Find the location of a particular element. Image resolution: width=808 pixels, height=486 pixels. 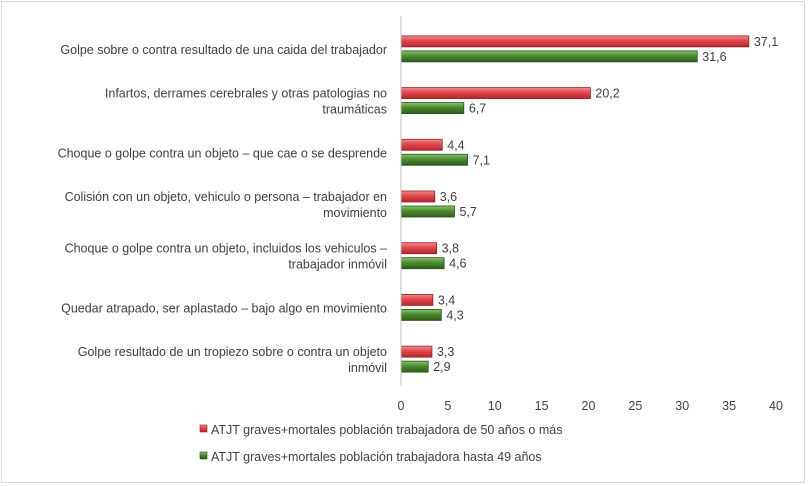

data-label: 4,6 is located at coordinates (457, 264).